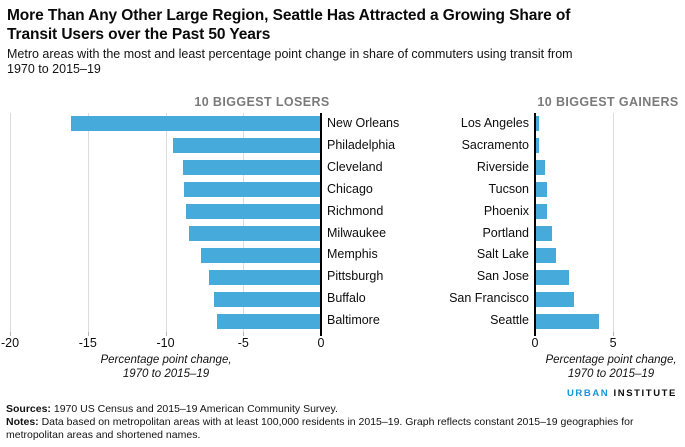 Image resolution: width=685 pixels, height=447 pixels. I want to click on losers-x-axis-ticks: -20 -15 -10 -5 0, so click(163, 343).